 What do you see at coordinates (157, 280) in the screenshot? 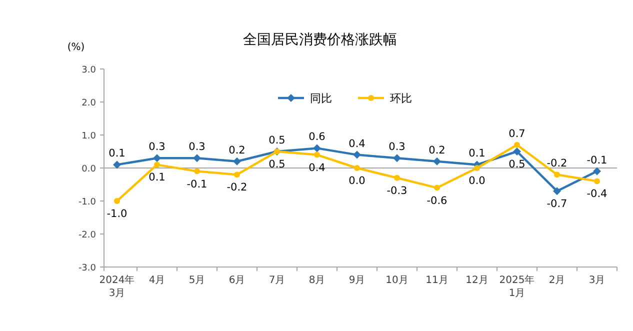
I see `x-tick-label: 4月` at bounding box center [157, 280].